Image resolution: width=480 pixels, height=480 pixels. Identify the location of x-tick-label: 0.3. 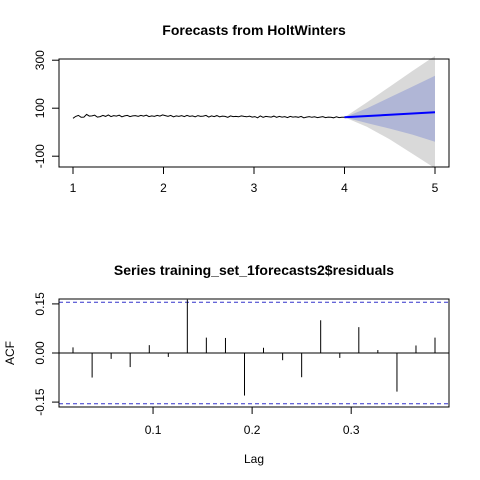
(351, 430).